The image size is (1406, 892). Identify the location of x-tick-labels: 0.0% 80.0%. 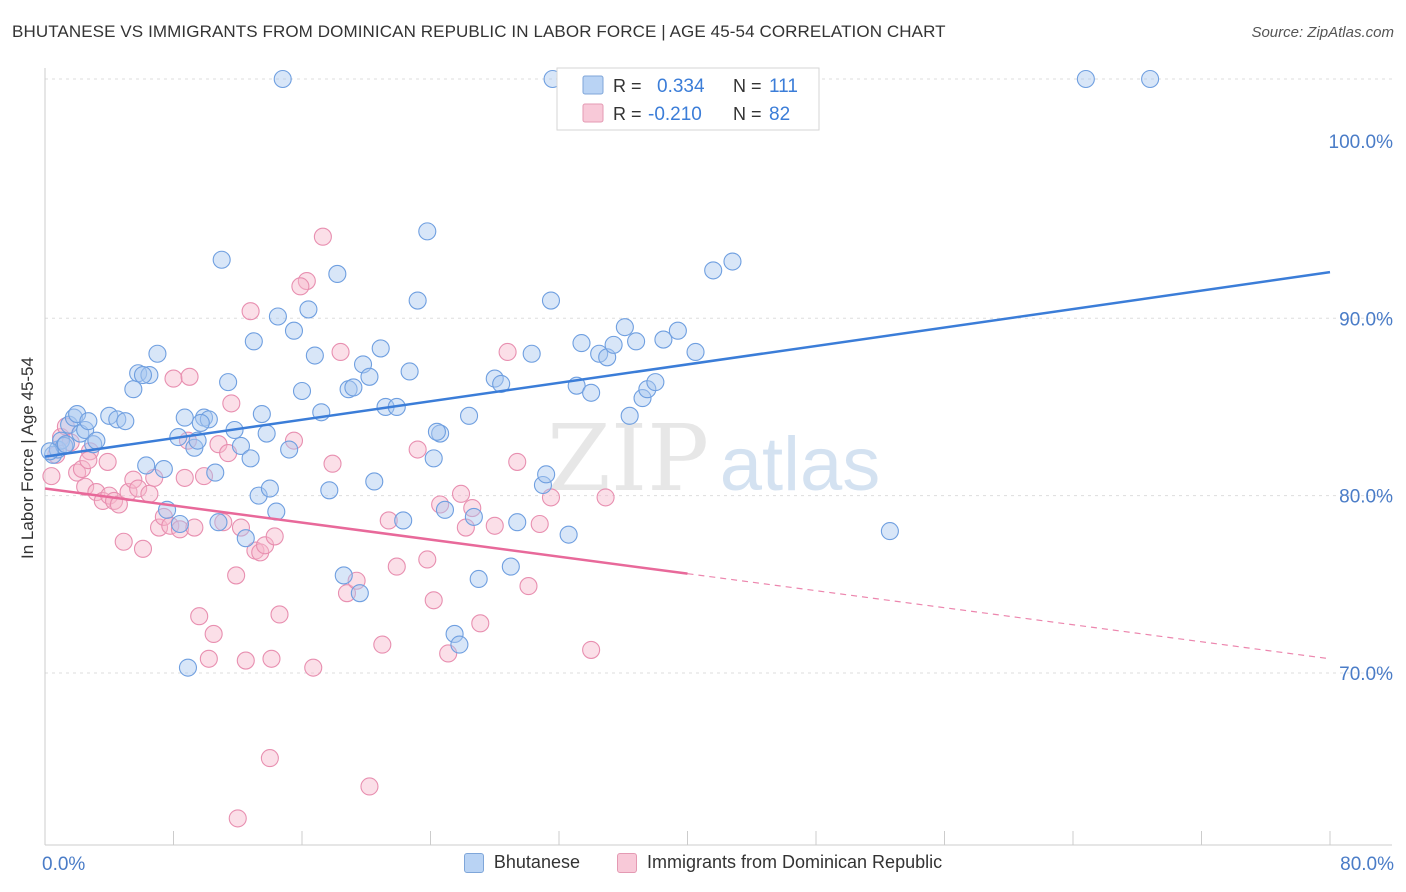
(718, 864).